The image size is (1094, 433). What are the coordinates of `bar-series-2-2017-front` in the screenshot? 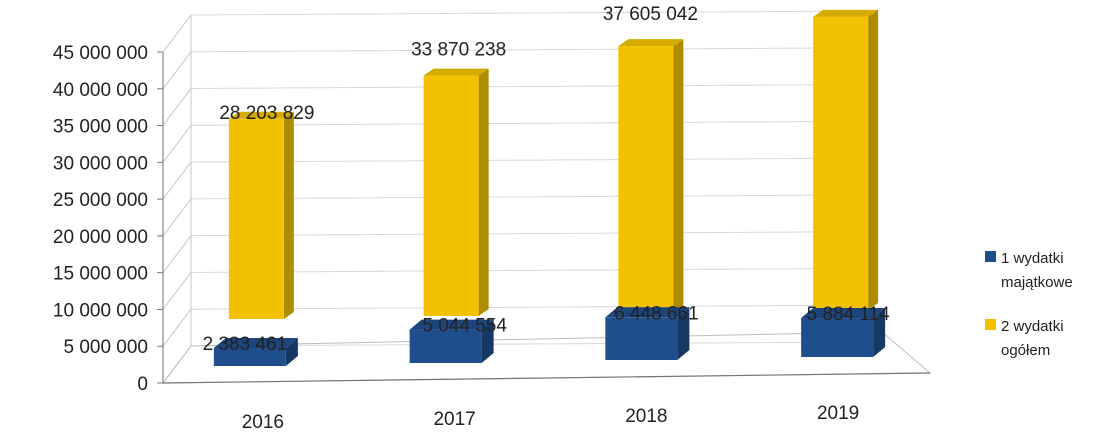 It's located at (451, 195).